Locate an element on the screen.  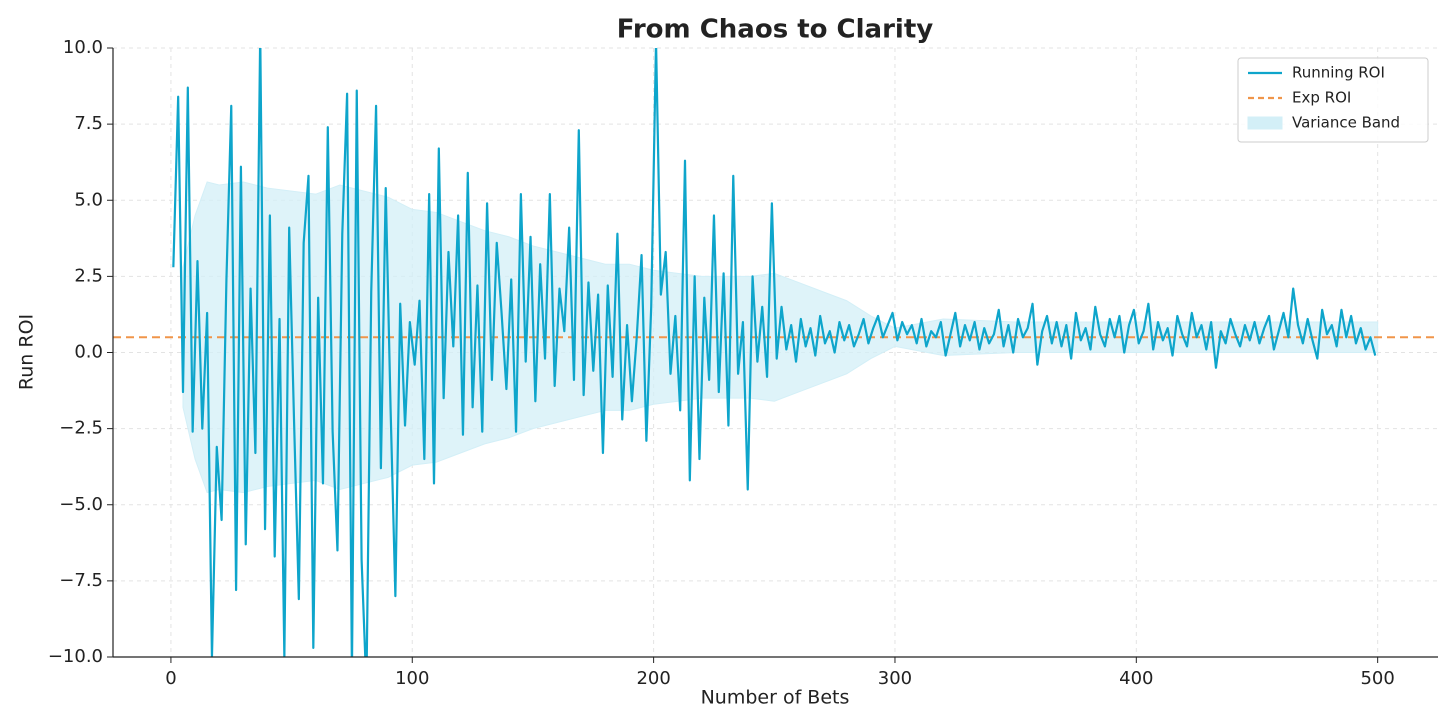
legend: Running ROI Exp ROI Variance Band is located at coordinates (1333, 100).